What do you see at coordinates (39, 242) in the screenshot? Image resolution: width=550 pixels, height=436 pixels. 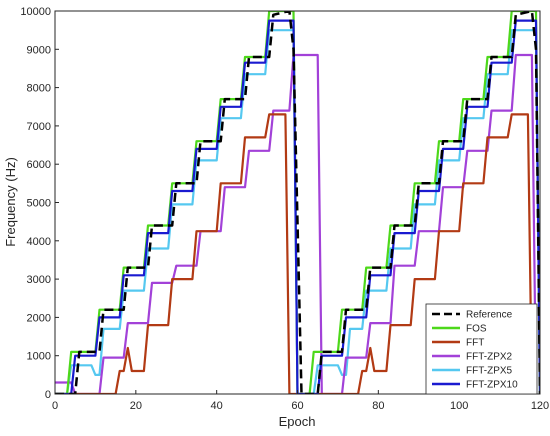 I see `y-tick-label: 4000` at bounding box center [39, 242].